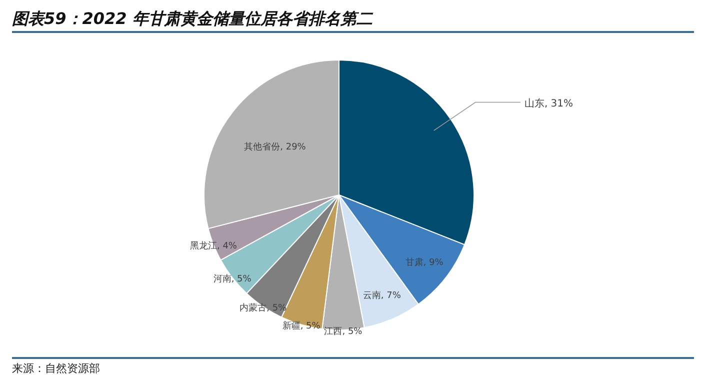 This screenshot has height=375, width=706. Describe the element at coordinates (371, 296) in the screenshot. I see `category-label: 云南` at that location.